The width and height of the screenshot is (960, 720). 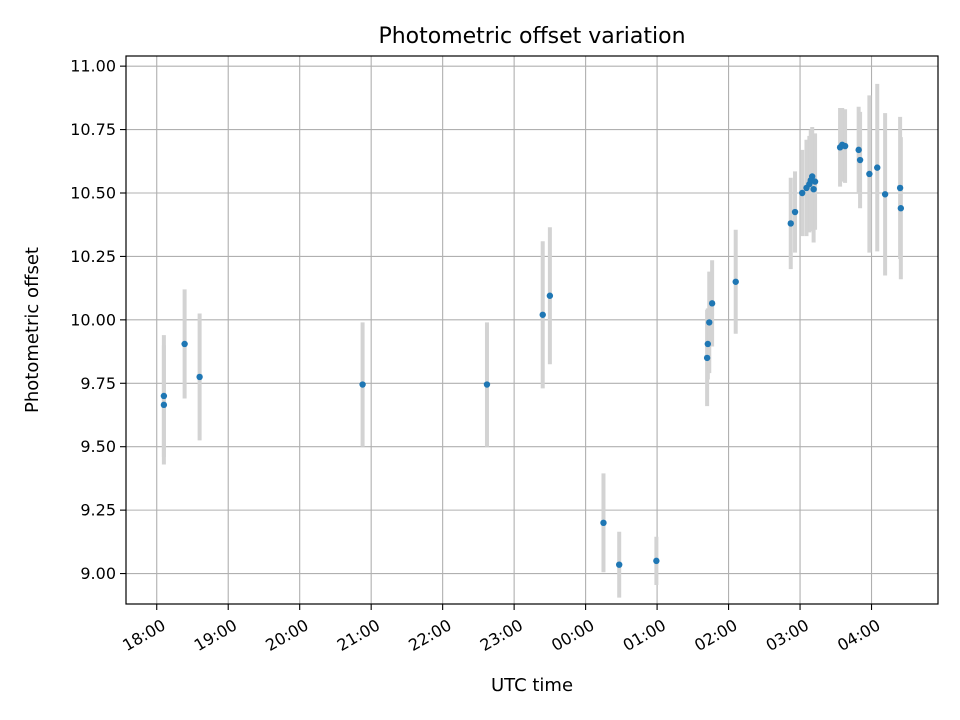 What do you see at coordinates (93, 256) in the screenshot?
I see `y-tick-label: 10.25` at bounding box center [93, 256].